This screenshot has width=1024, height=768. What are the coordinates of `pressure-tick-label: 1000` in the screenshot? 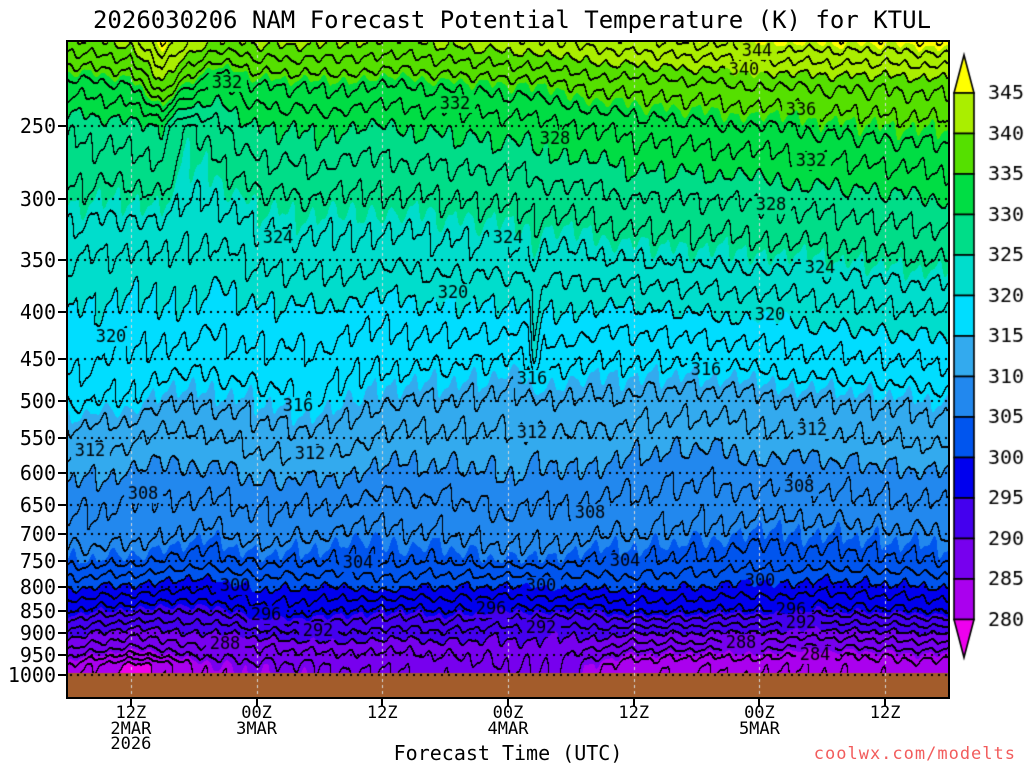 It's located at (31, 675).